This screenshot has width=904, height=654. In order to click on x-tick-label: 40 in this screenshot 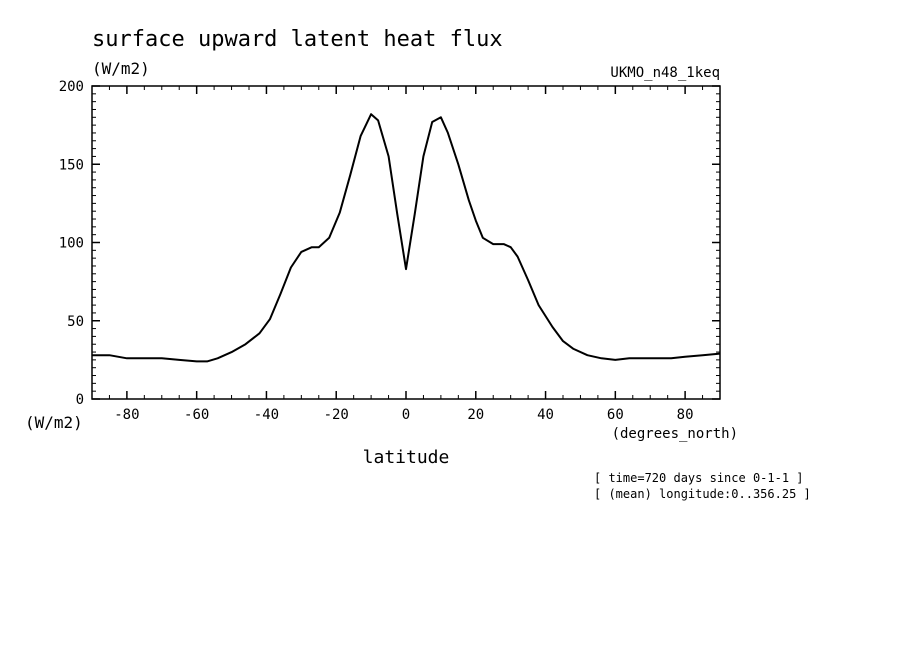, I will do `click(545, 415)`.